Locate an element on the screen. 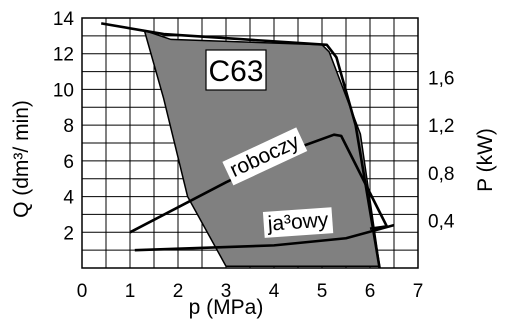  x-tick-label: 5 is located at coordinates (322, 291).